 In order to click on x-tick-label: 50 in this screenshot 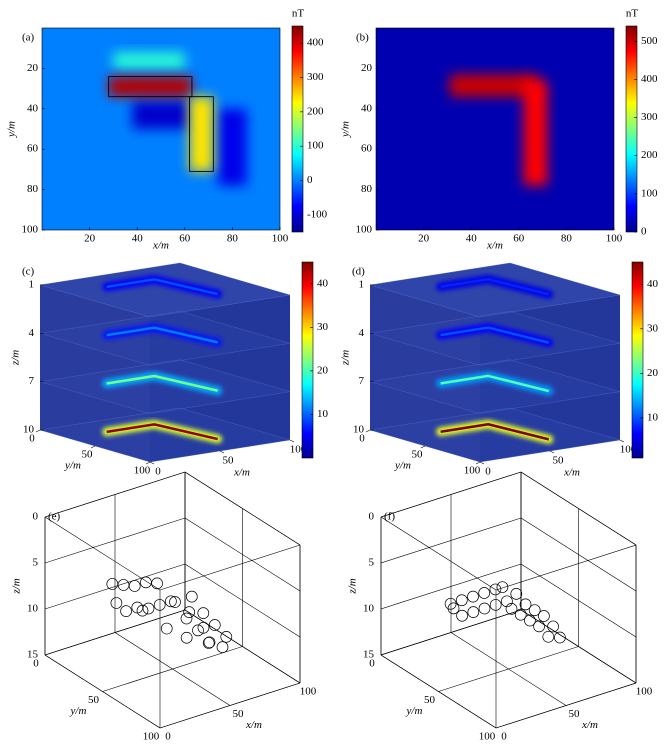, I will do `click(559, 461)`.